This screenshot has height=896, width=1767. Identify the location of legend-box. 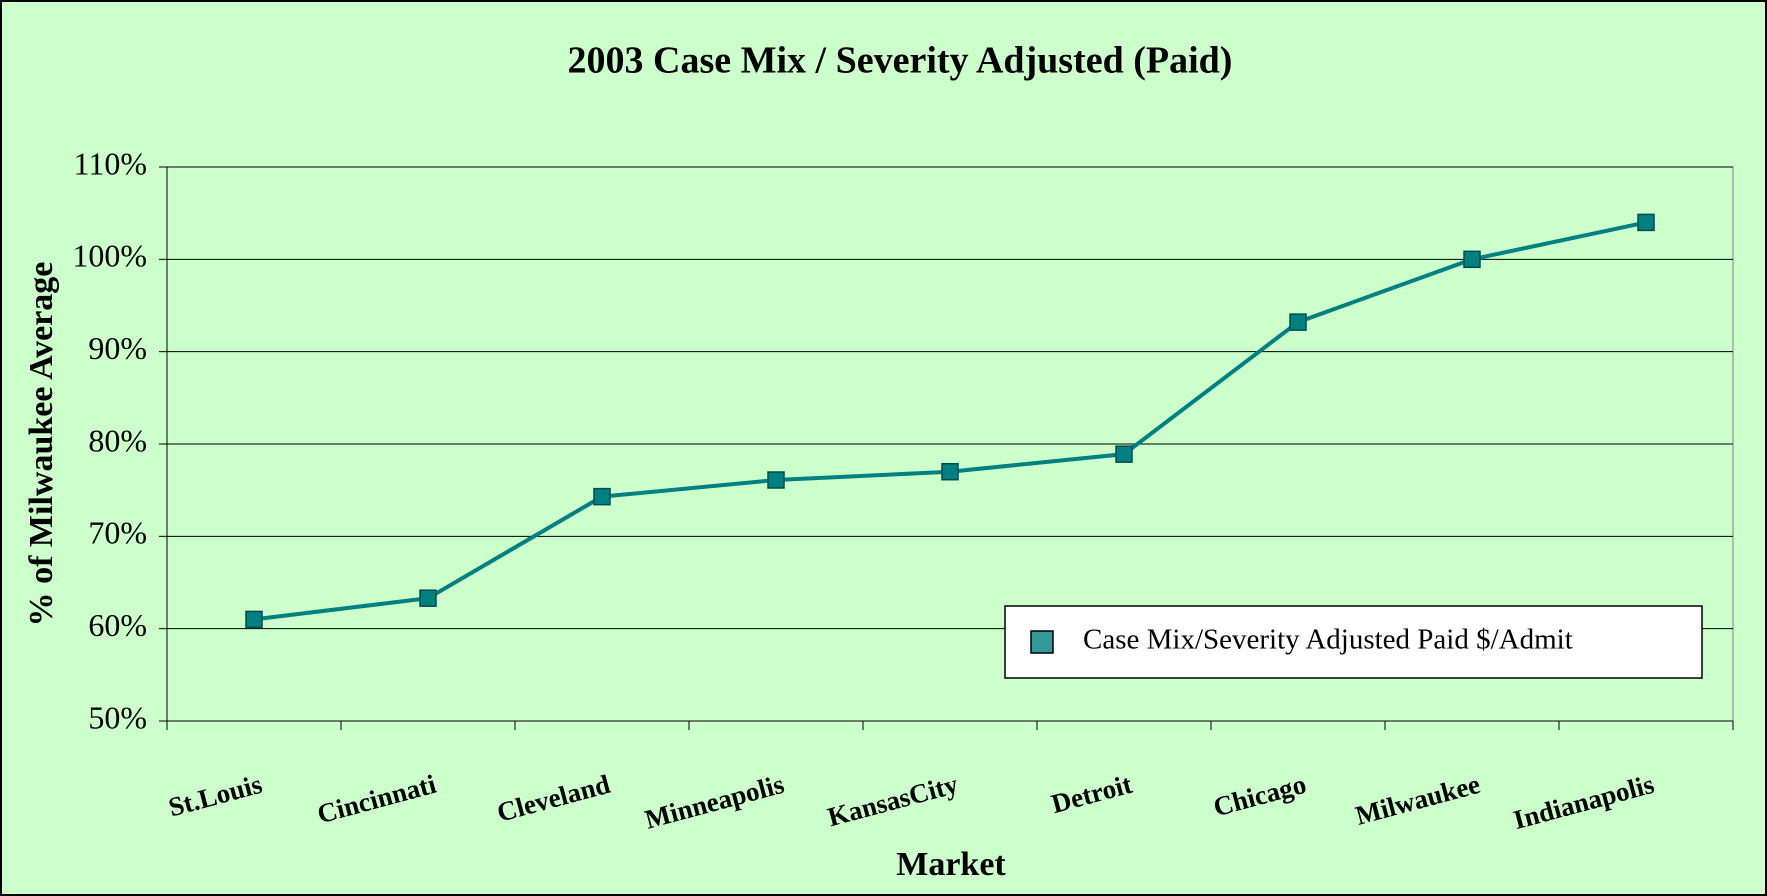
(1353, 642).